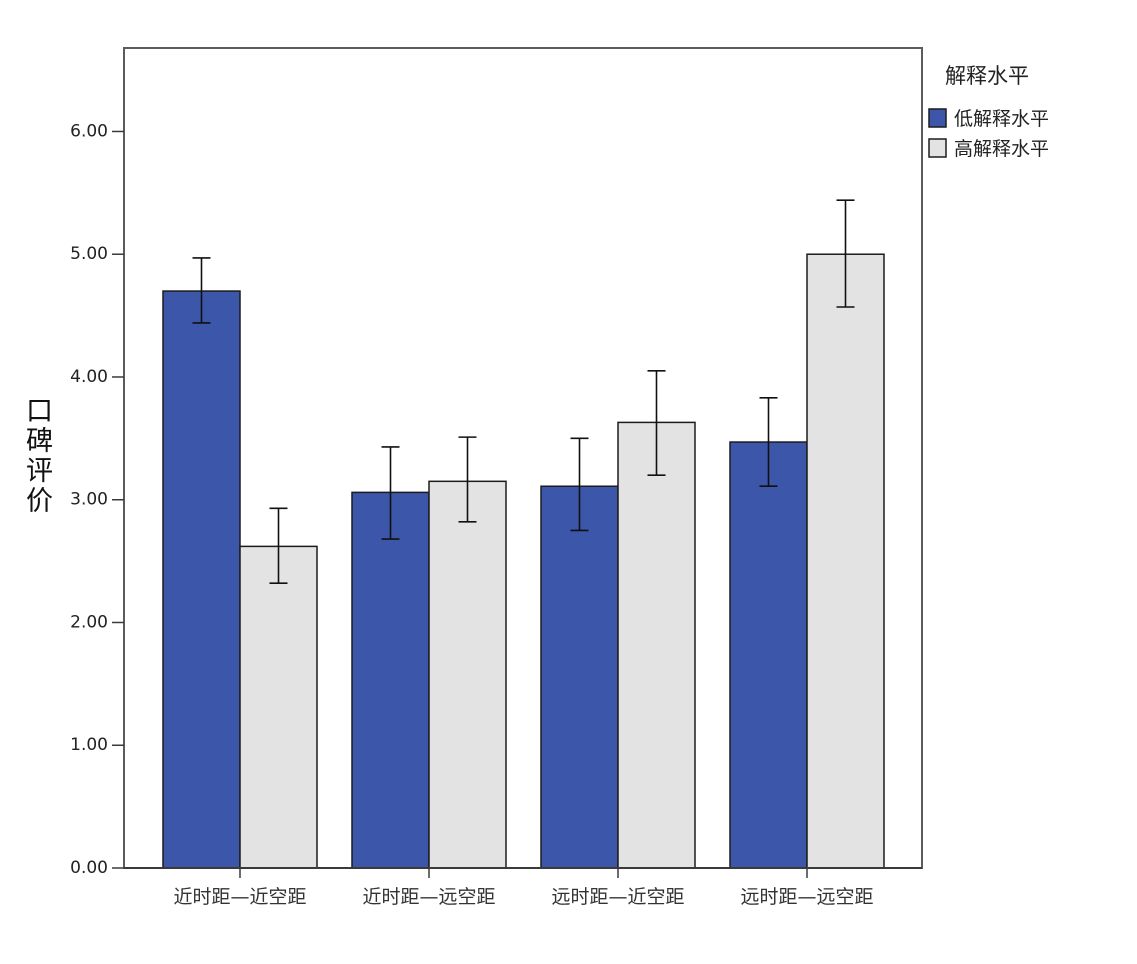  What do you see at coordinates (1001, 149) in the screenshot?
I see `legend-label-high: 高解释水平` at bounding box center [1001, 149].